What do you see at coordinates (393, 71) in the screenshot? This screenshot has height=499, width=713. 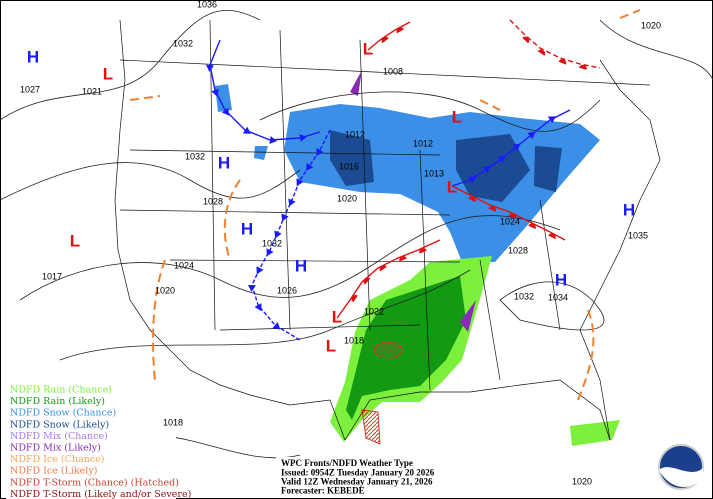 I see `isobar-label: 1008` at bounding box center [393, 71].